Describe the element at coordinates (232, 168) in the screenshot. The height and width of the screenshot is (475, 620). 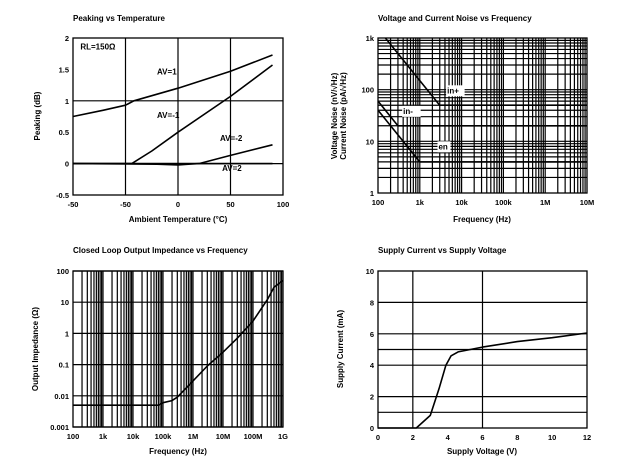
I see `annotation-label: AV=2` at that location.